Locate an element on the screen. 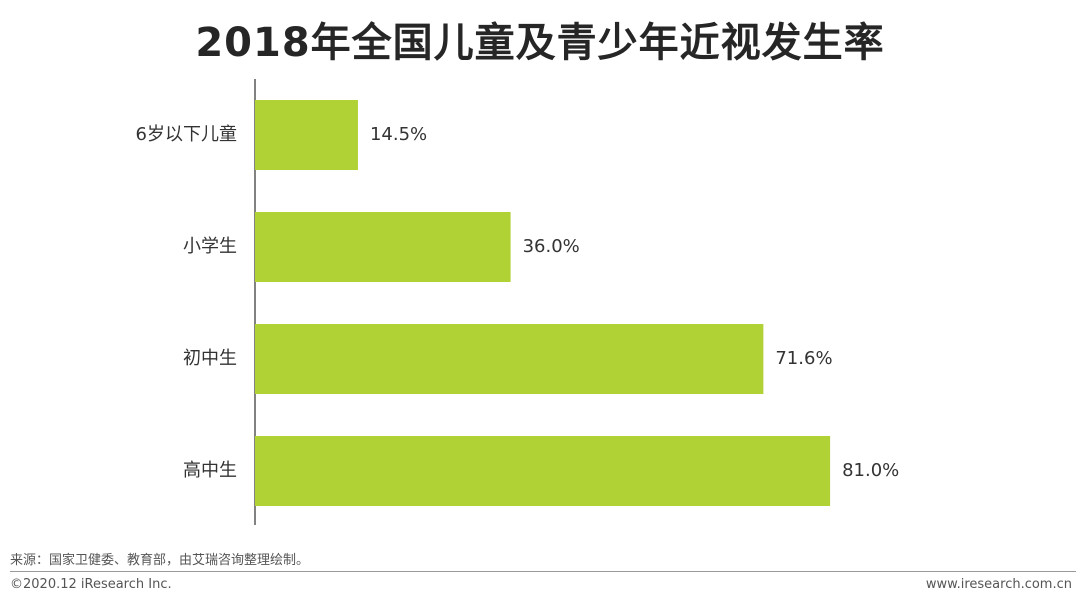 This screenshot has height=605, width=1080. value-label: 71.6% is located at coordinates (803, 358).